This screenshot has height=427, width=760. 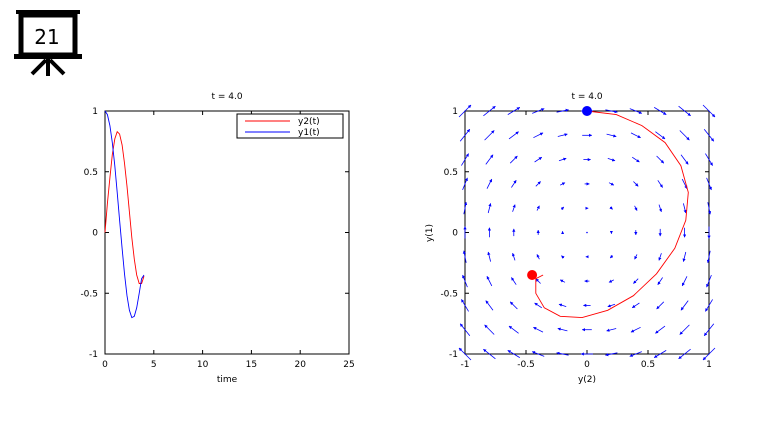 I want to click on start-point-marker, so click(x=587, y=111).